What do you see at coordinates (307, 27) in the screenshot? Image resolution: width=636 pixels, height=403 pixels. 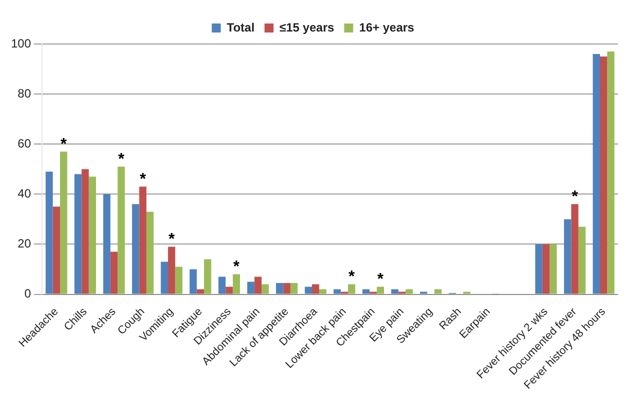 I see `legend-label: ≤15 years` at bounding box center [307, 27].